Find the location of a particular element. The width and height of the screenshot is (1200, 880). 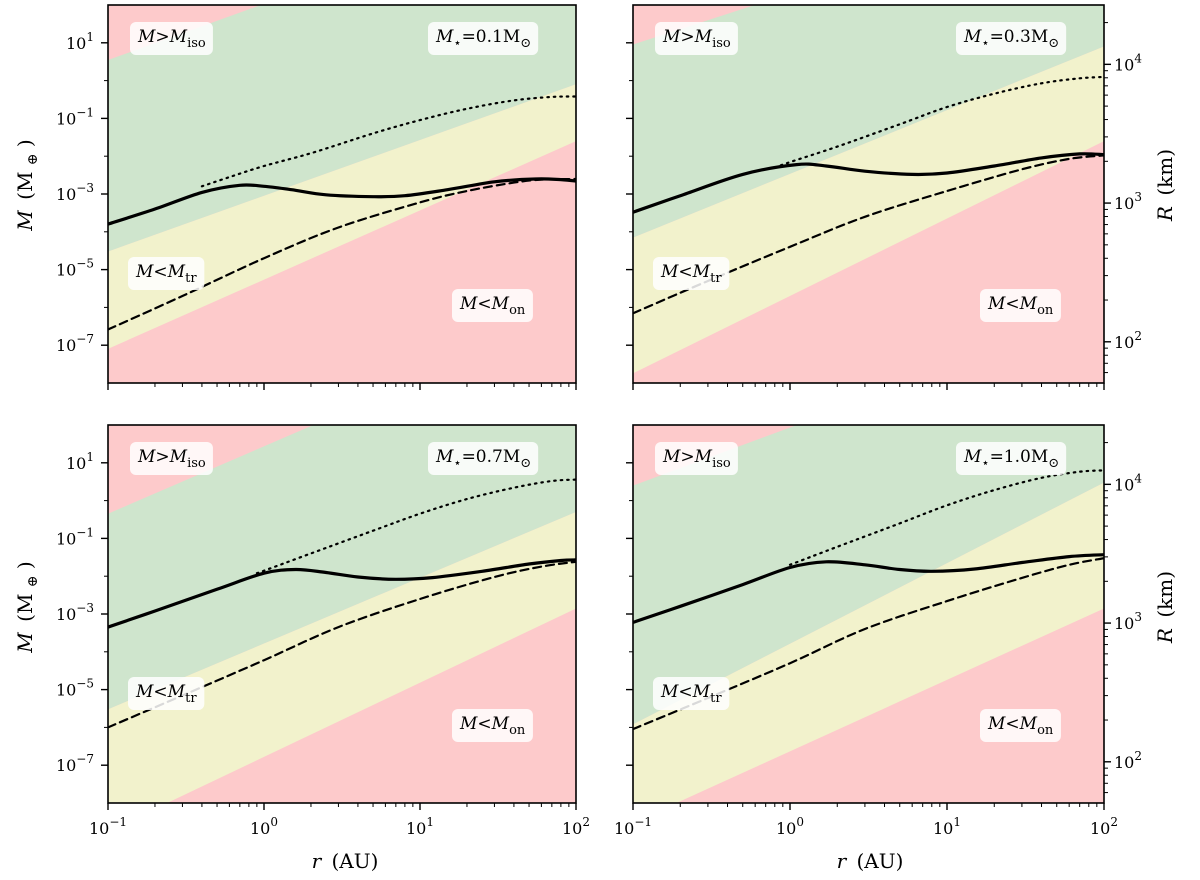

x-axis-label-left: r (AU) is located at coordinates (345, 861).